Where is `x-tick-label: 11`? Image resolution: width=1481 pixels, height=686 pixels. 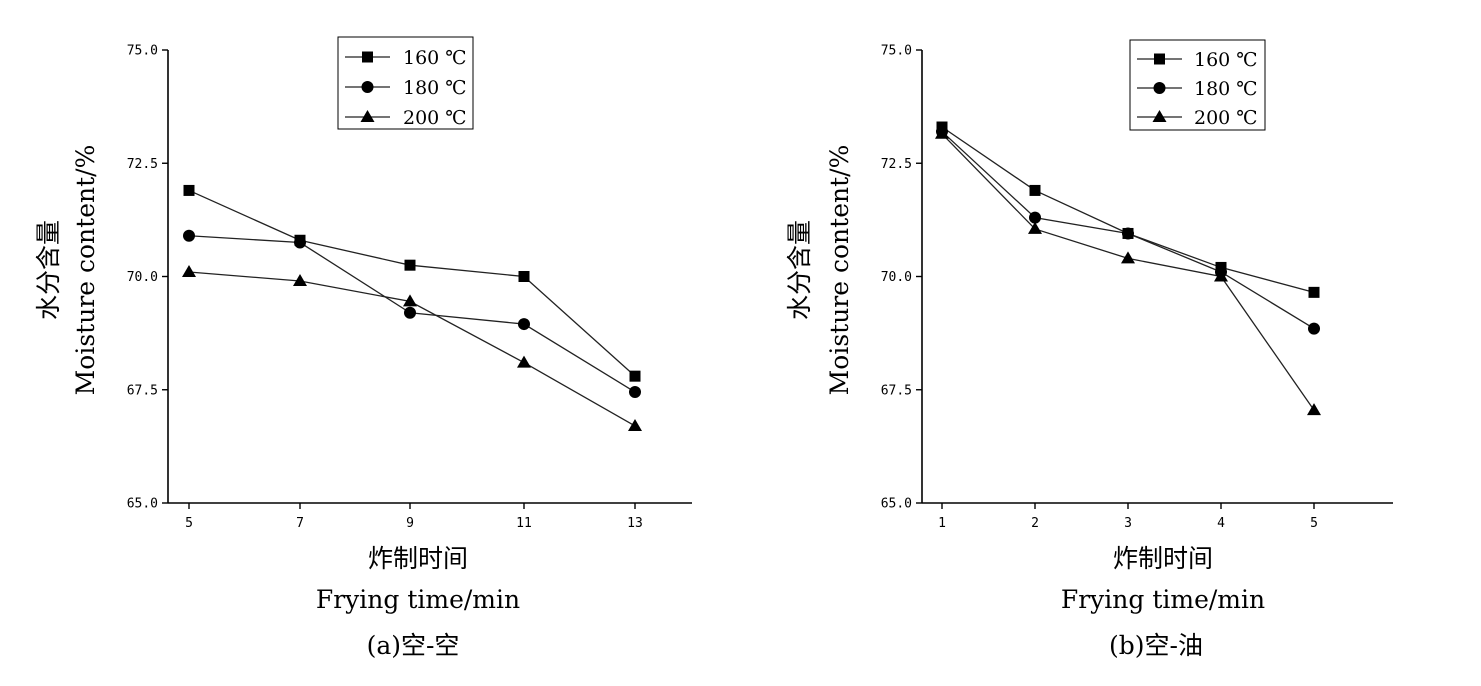
x-tick-label: 11 is located at coordinates (524, 523).